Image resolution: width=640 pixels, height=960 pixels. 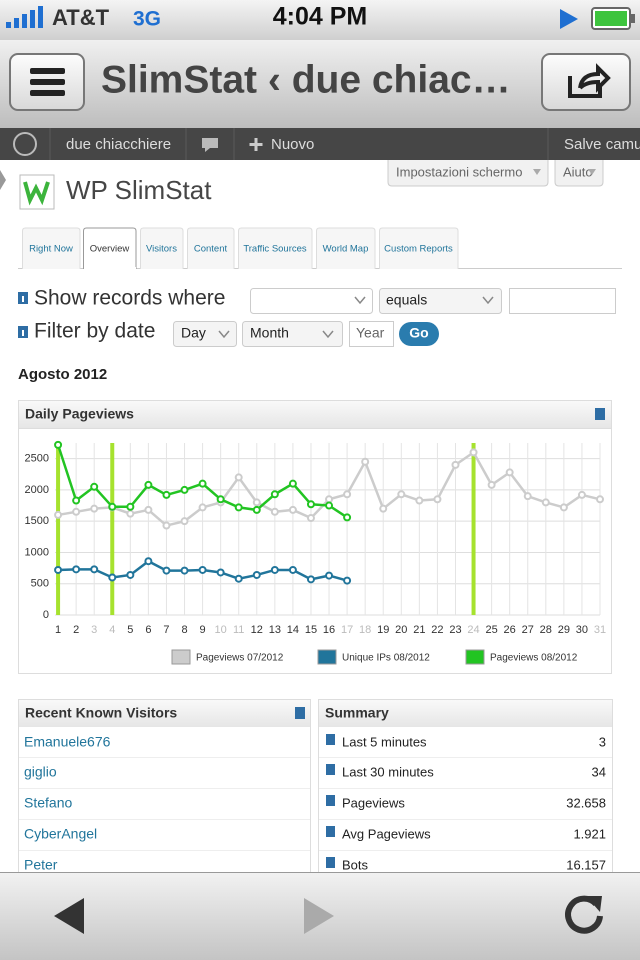 What do you see at coordinates (586, 864) in the screenshot?
I see `summary-value: 16.157` at bounding box center [586, 864].